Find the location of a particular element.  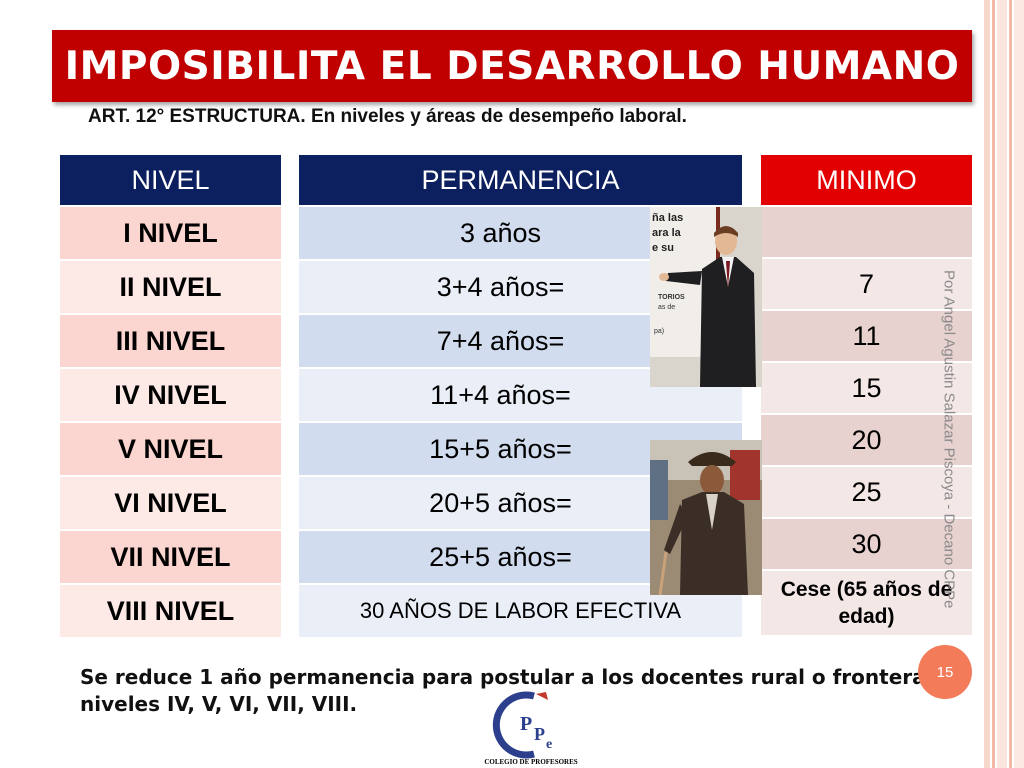

minimo-cell: 30 is located at coordinates (866, 543).